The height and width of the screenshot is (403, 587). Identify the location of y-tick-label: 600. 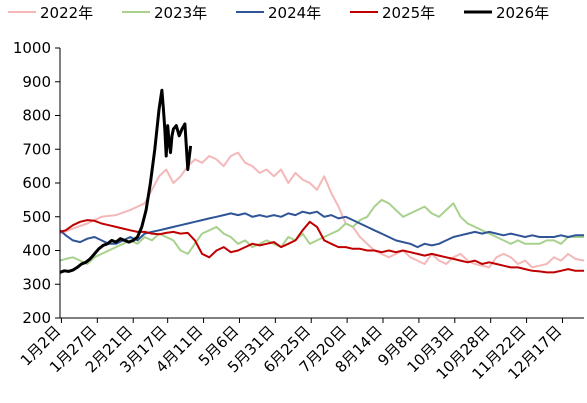
(36, 183).